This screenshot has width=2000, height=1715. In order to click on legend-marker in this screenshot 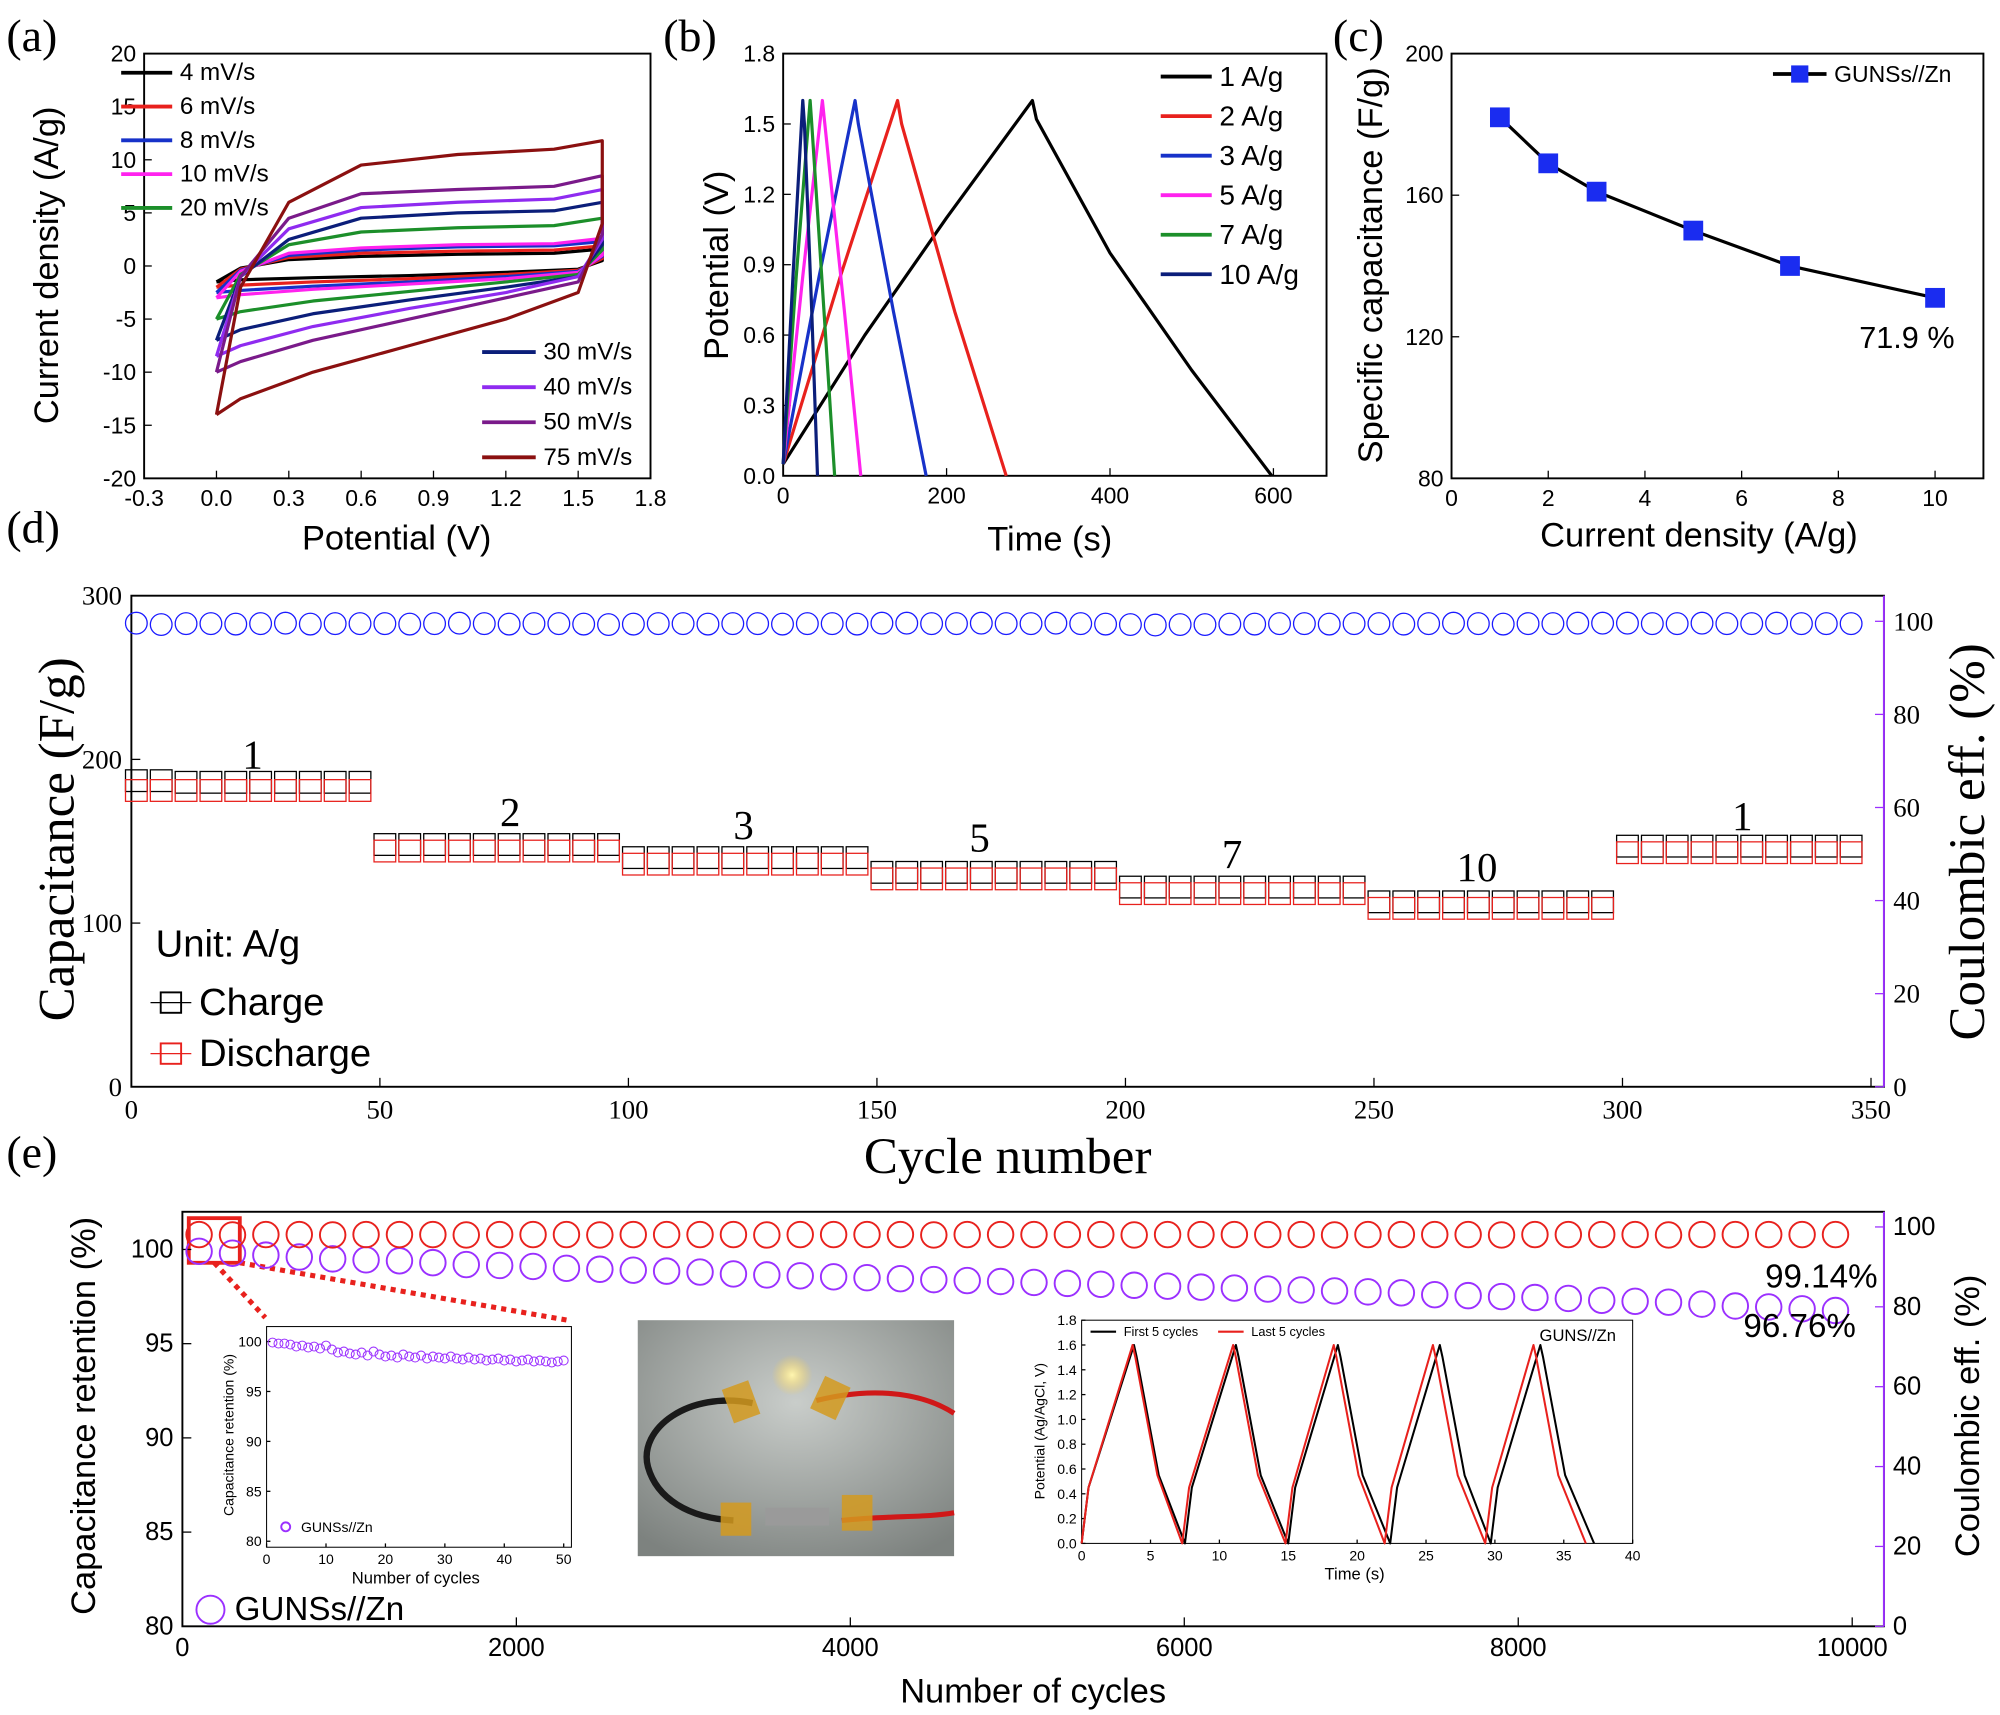, I will do `click(1800, 74)`.